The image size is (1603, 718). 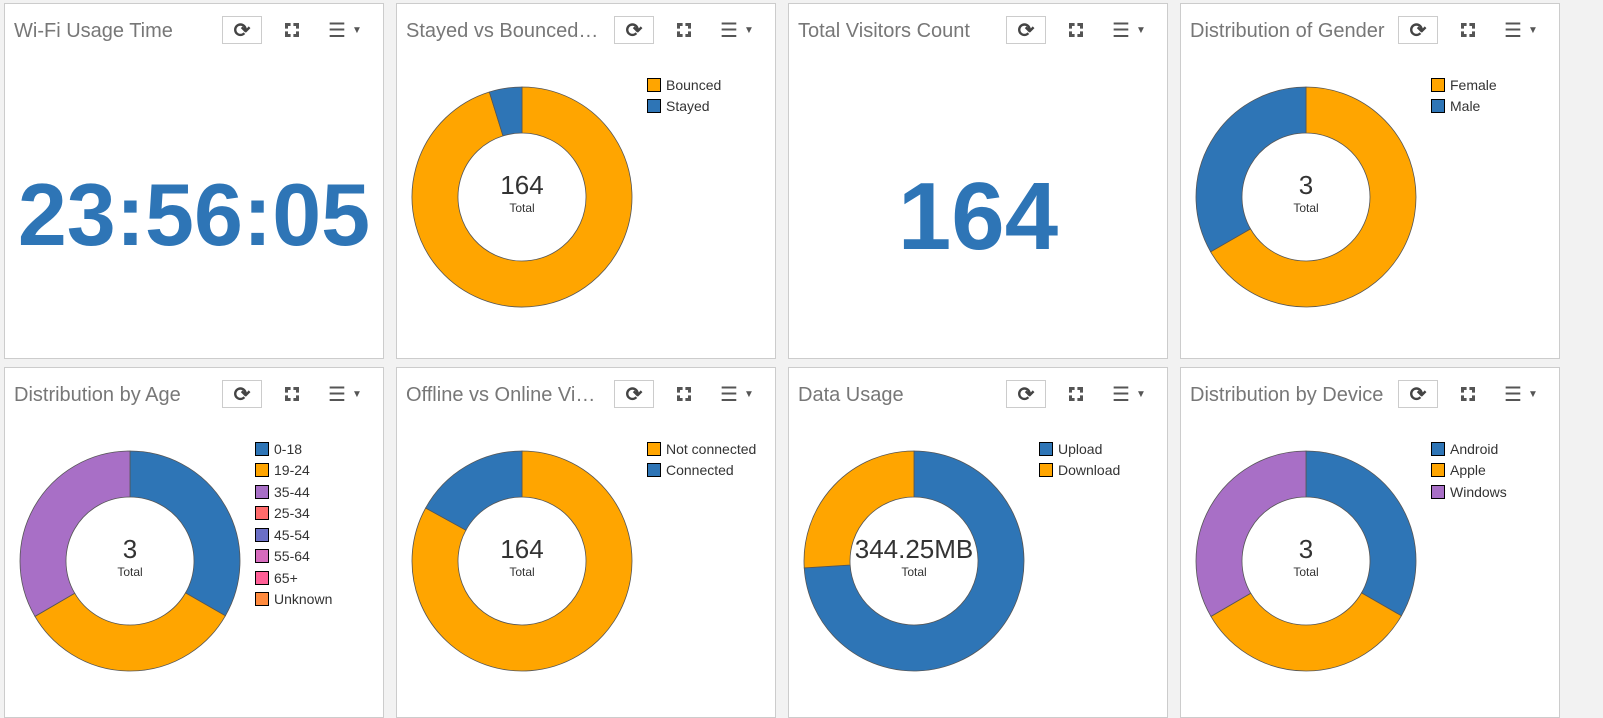 What do you see at coordinates (522, 185) in the screenshot?
I see `total-value: 164` at bounding box center [522, 185].